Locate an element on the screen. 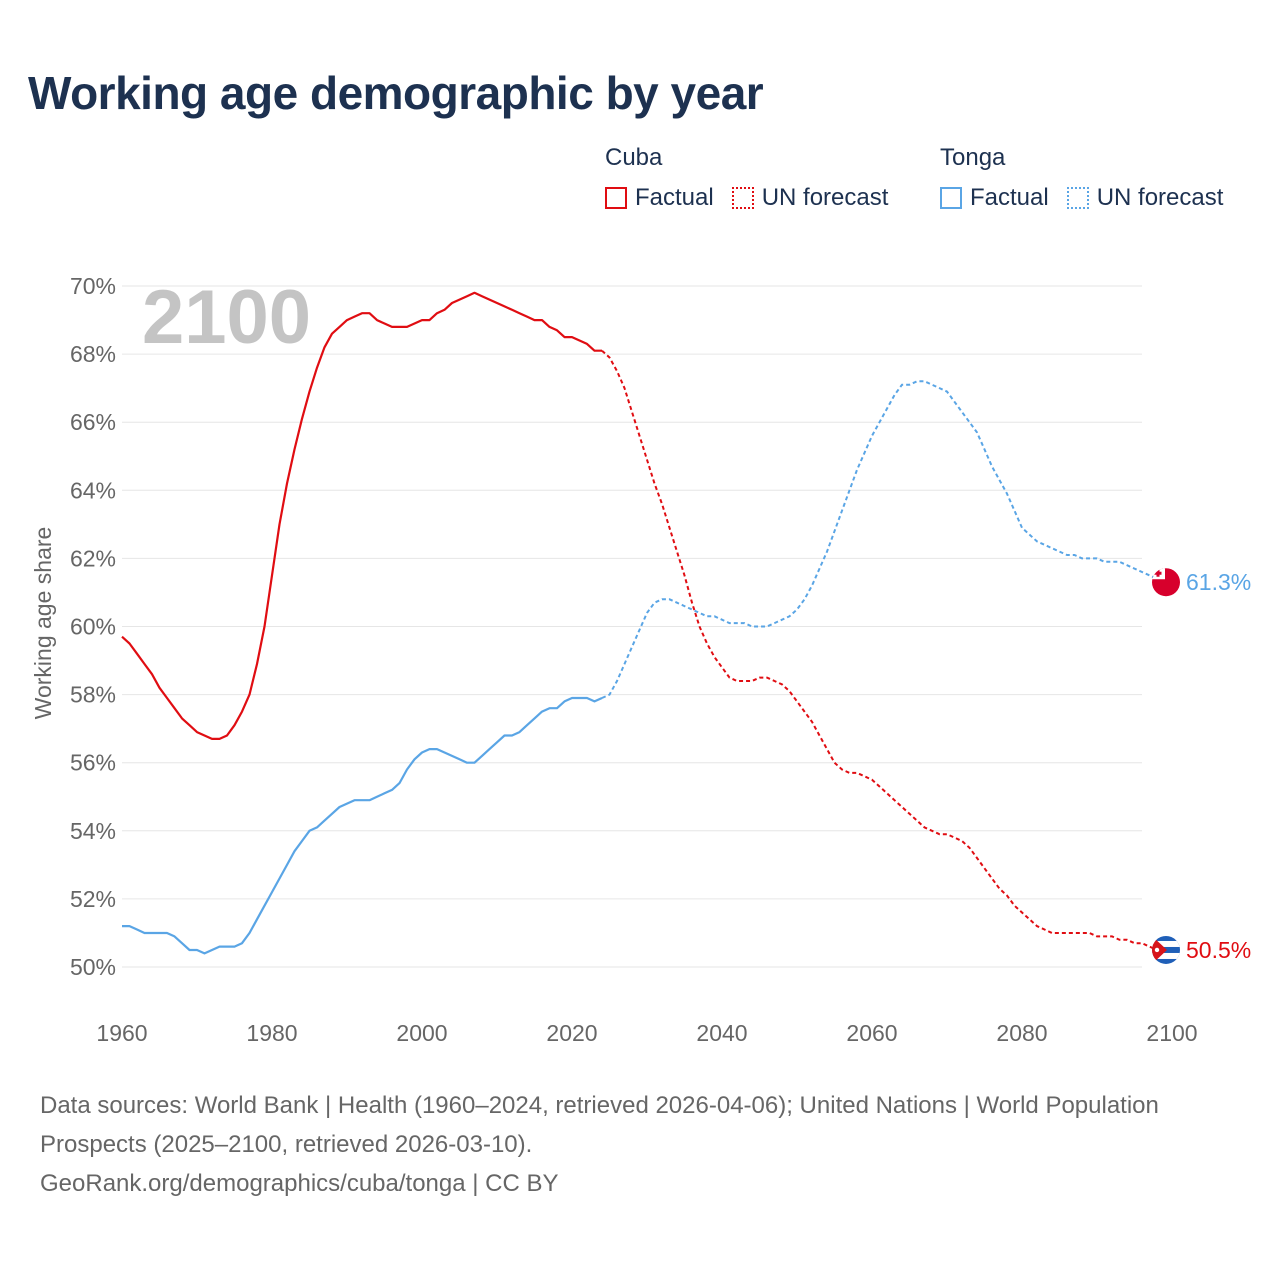 This screenshot has width=1280, height=1280. cuba-end-label: 50.5% is located at coordinates (1218, 950).